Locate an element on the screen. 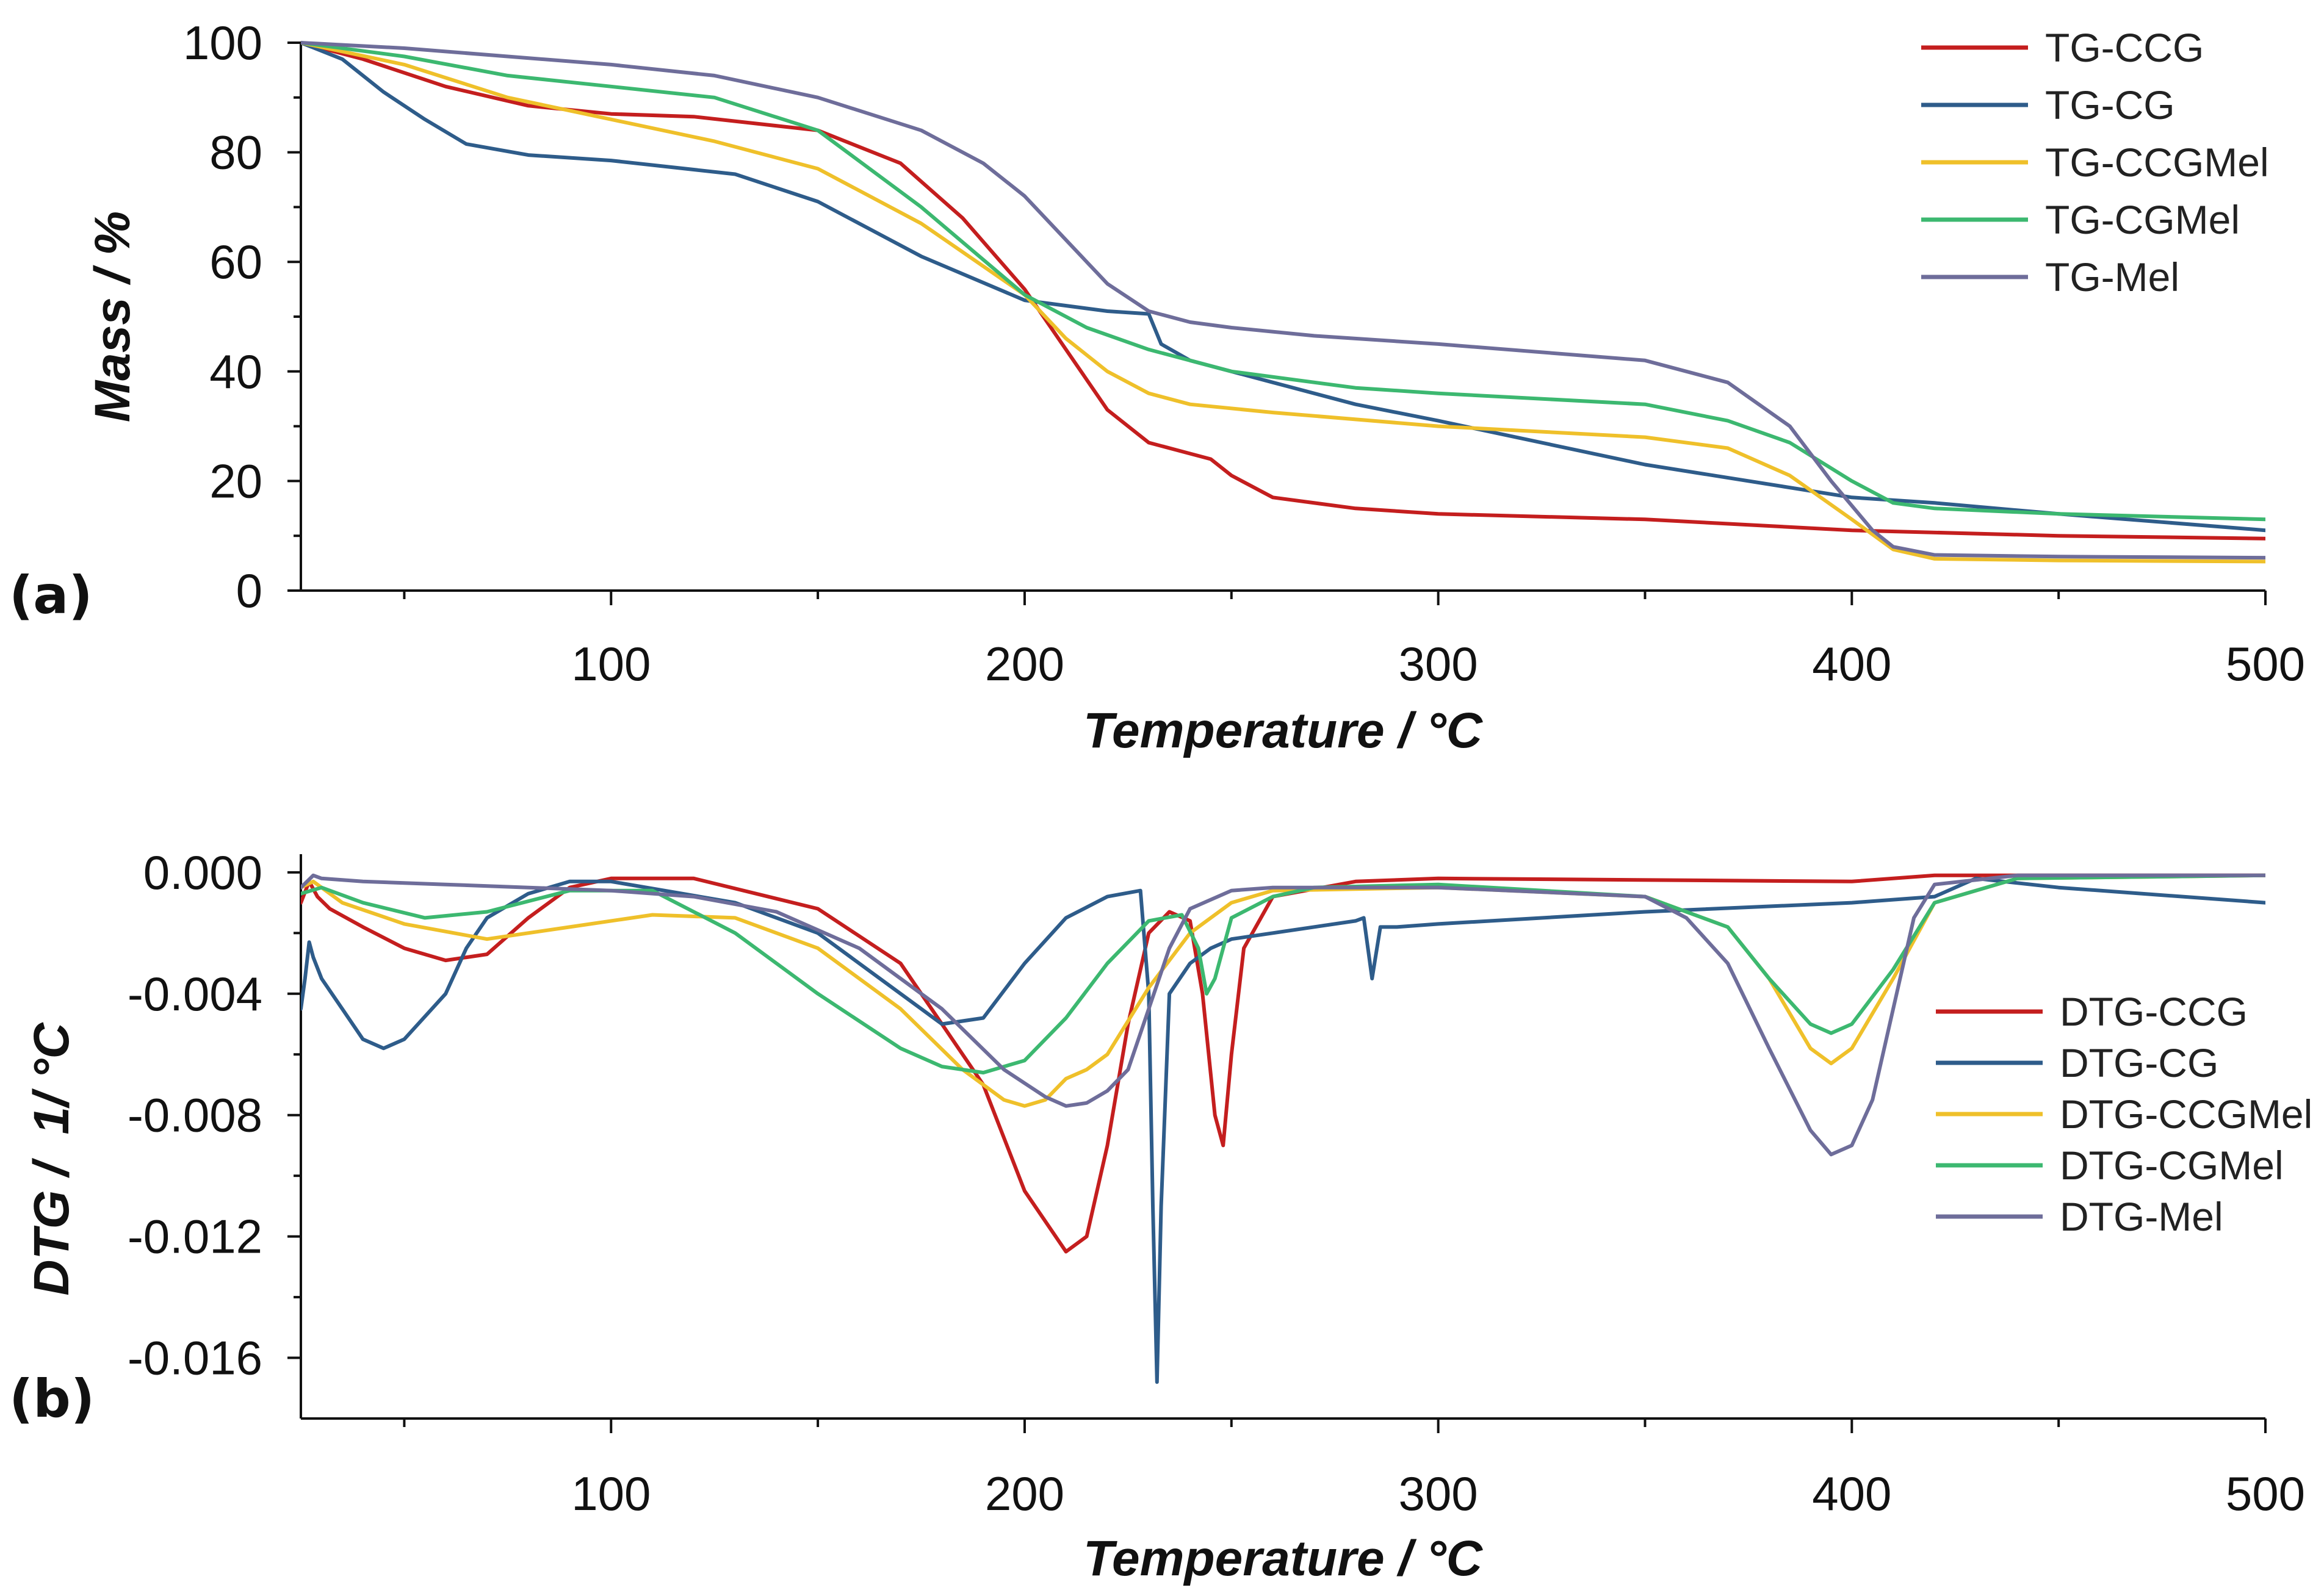 The height and width of the screenshot is (1593, 2324). legend: TG-CCG TG-CG TG-CCGMel TG-CGMel TG-Mel is located at coordinates (2095, 162).